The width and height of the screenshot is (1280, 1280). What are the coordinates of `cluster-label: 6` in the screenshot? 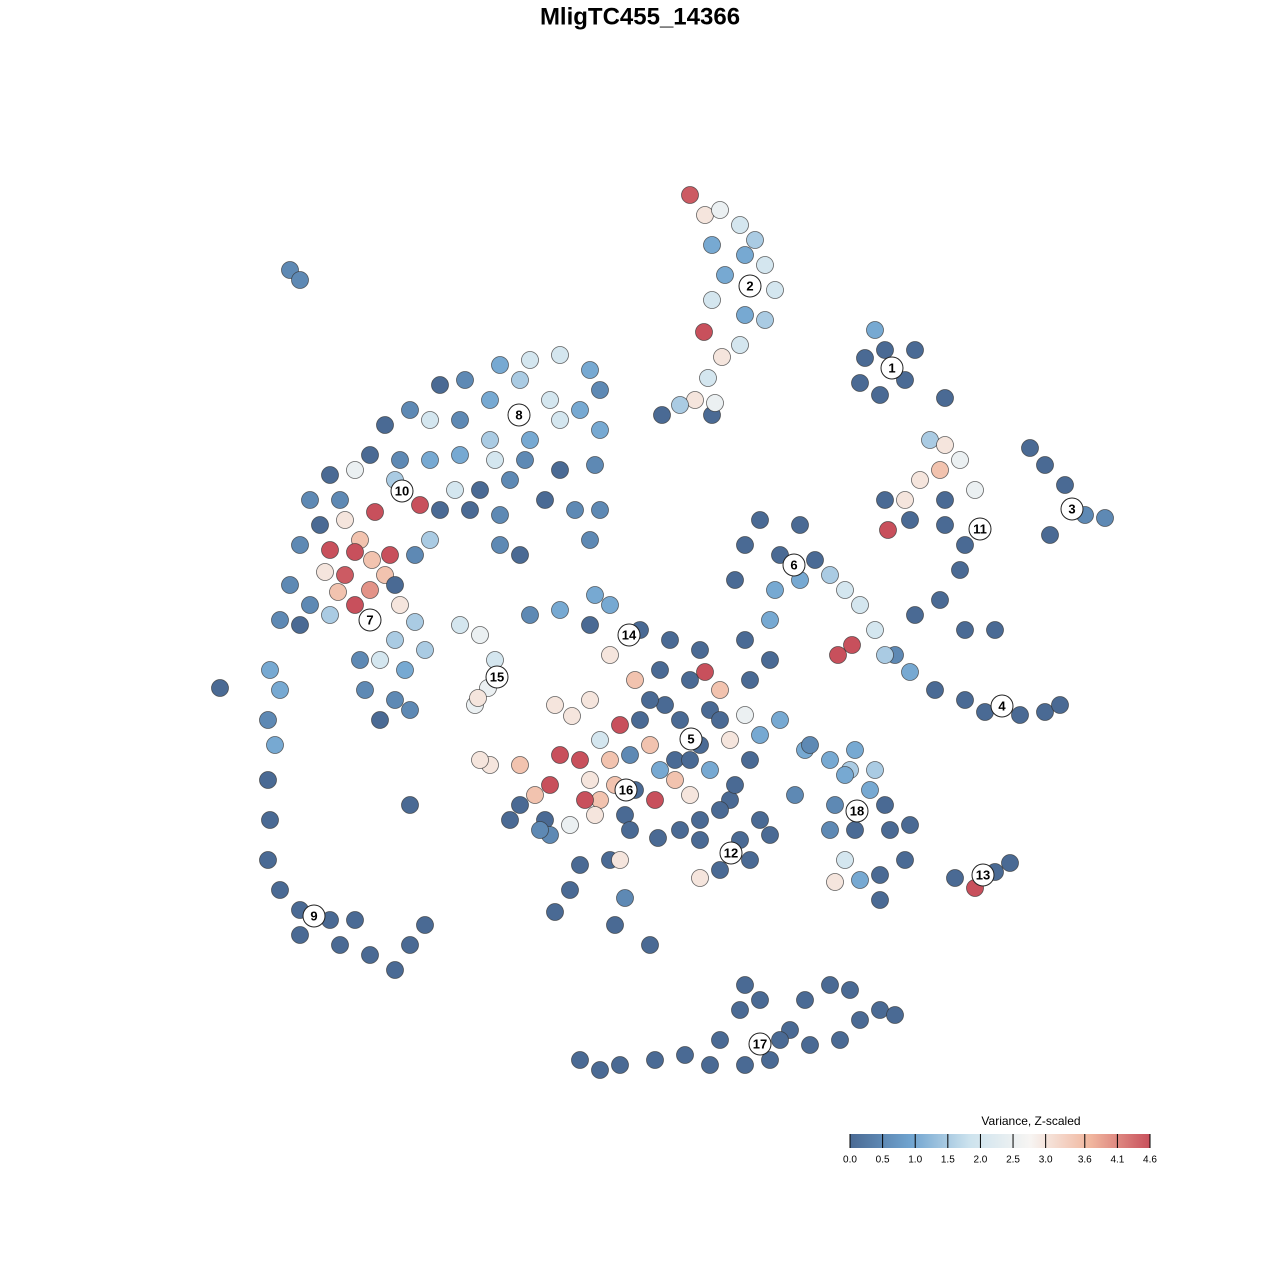 It's located at (793, 564).